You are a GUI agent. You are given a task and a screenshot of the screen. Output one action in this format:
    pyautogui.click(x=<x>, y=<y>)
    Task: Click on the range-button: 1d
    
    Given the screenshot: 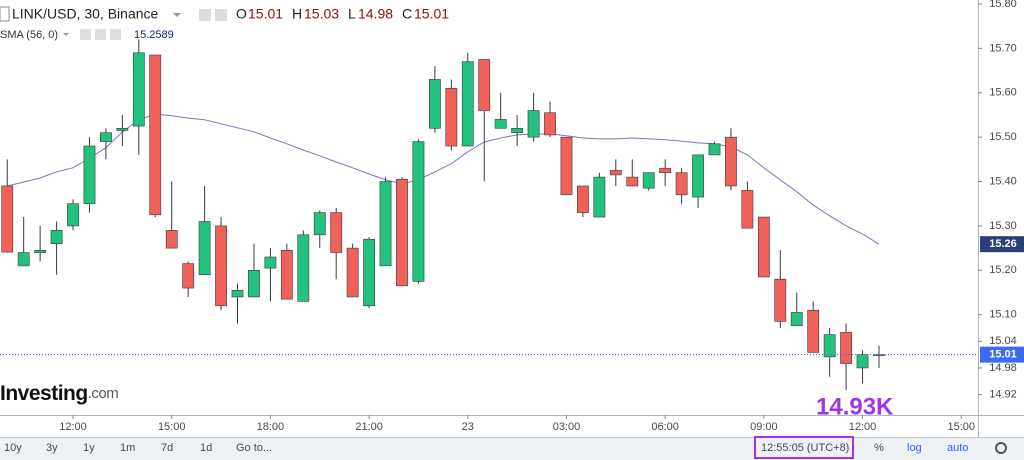 What is the action you would take?
    pyautogui.click(x=206, y=448)
    